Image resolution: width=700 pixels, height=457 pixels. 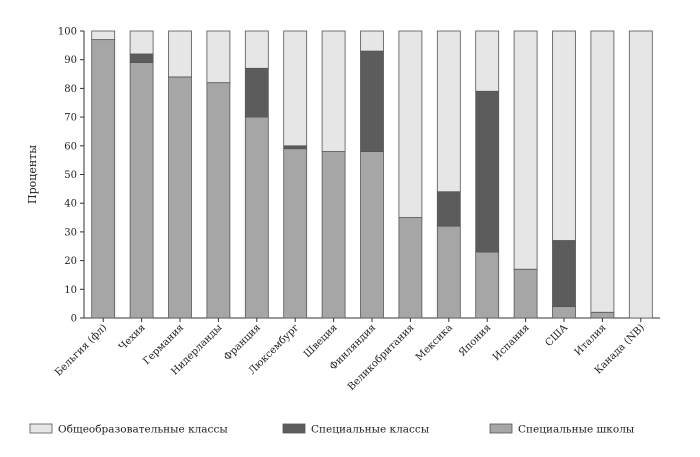 I want to click on x-tick-label: Испания, so click(x=511, y=342).